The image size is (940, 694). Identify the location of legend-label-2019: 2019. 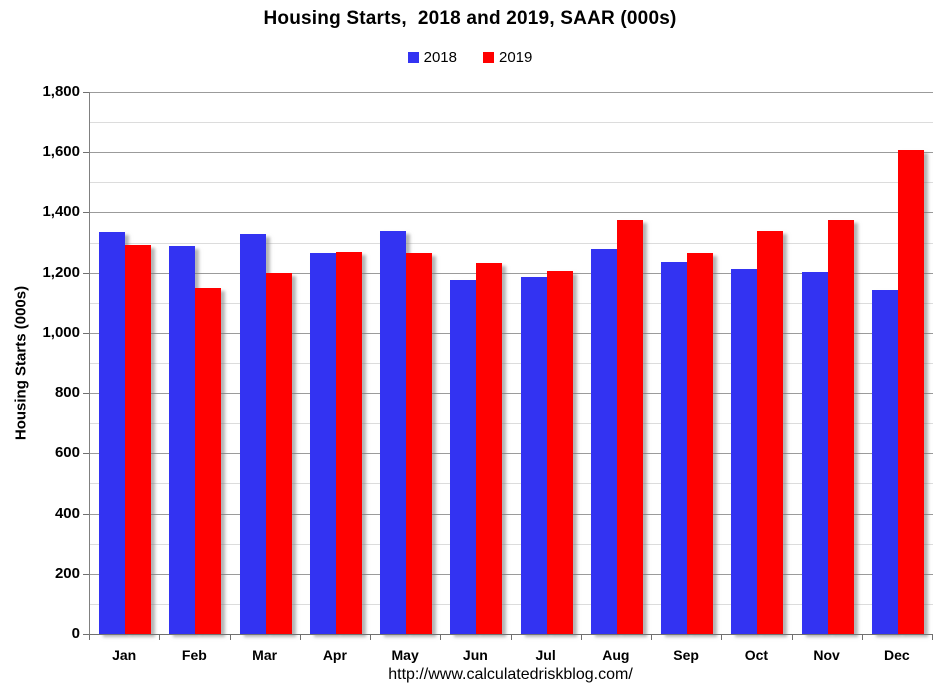
(516, 57).